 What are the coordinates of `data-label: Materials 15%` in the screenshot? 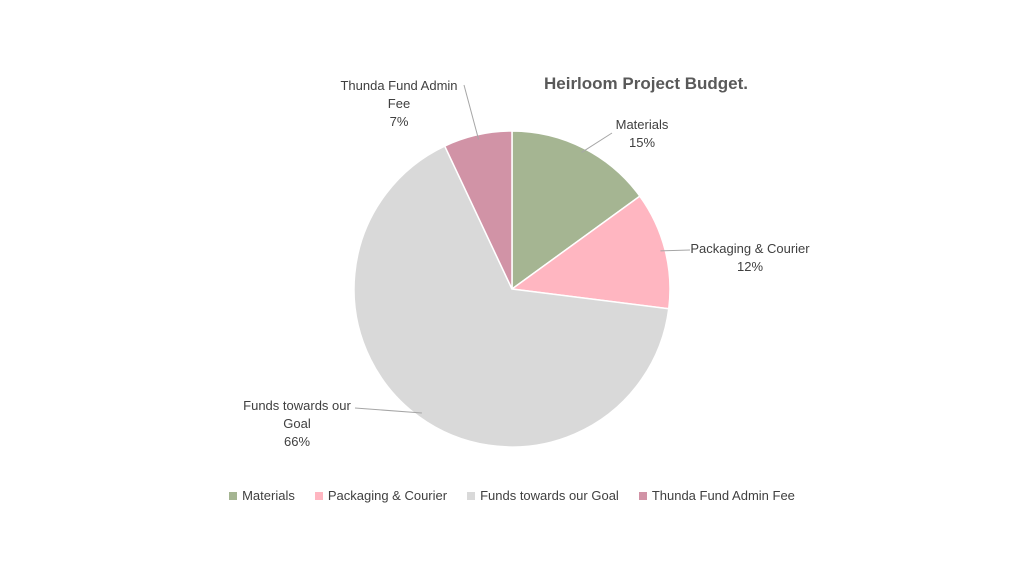 It's located at (642, 134).